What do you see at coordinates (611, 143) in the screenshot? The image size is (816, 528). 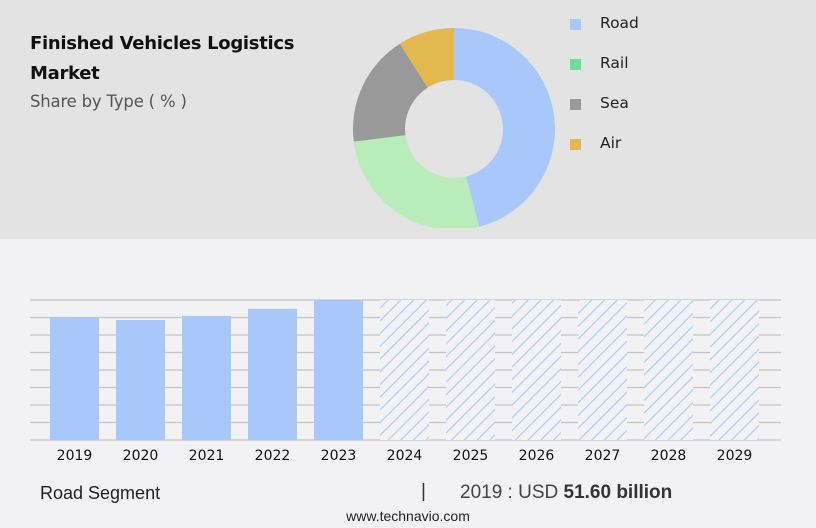 I see `legend-label-air: Air` at bounding box center [611, 143].